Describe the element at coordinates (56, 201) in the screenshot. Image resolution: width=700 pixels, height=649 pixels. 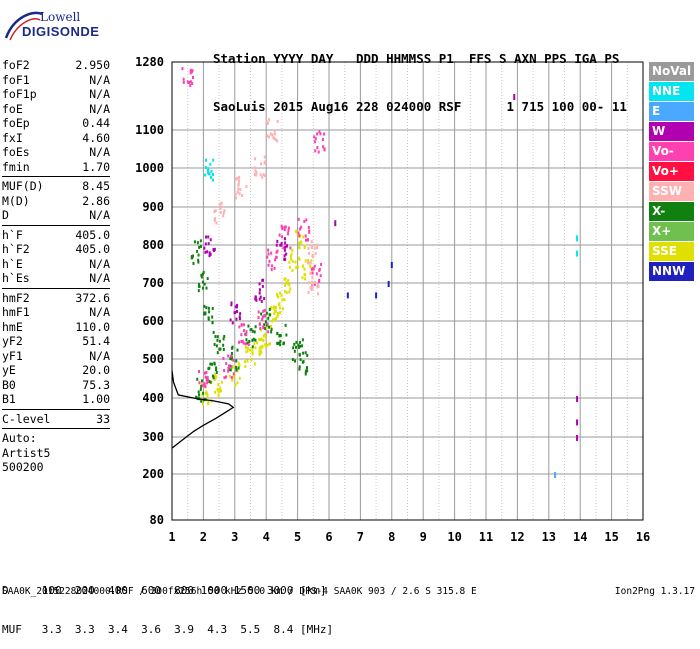
I see `param-row: M(D) 2.86` at that location.